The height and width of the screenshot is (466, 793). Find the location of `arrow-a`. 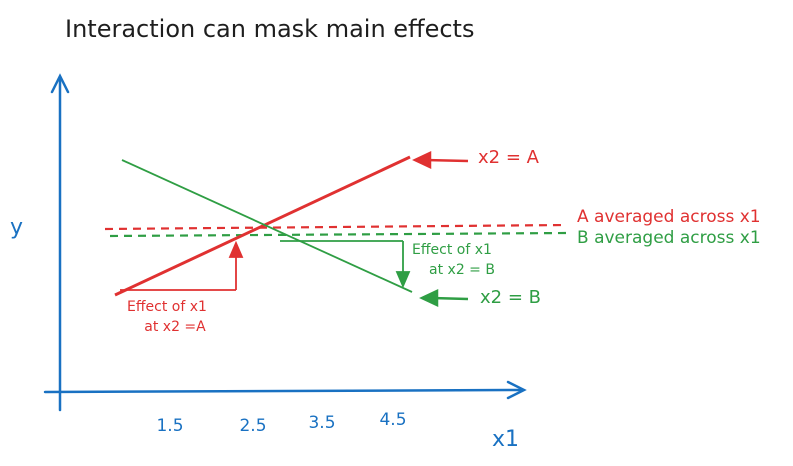

arrow-a is located at coordinates (440, 160).